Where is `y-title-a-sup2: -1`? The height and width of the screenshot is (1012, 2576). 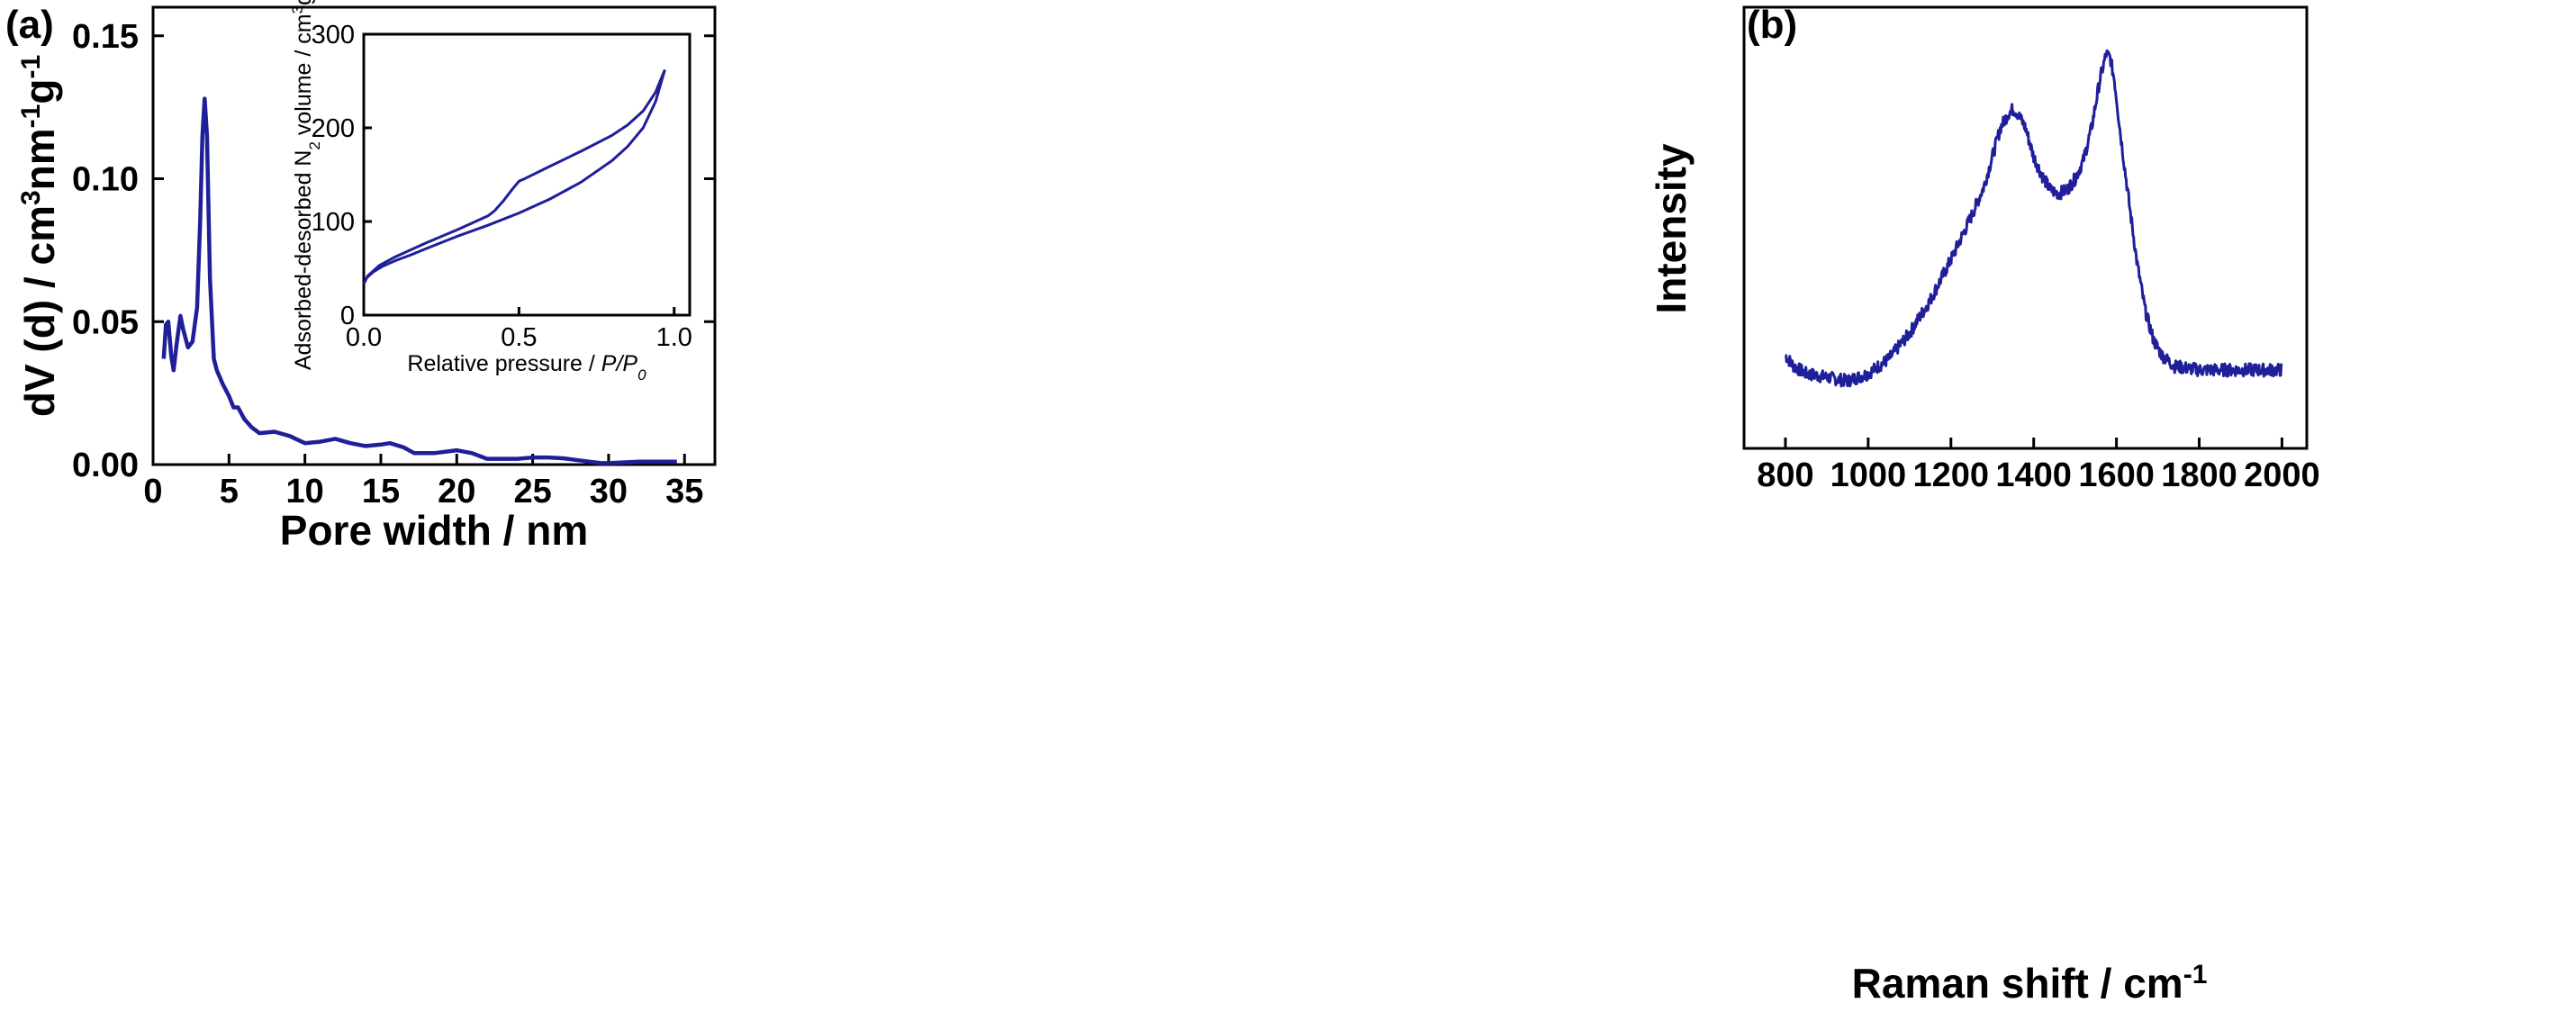 y-title-a-sup2: -1 is located at coordinates (31, 116).